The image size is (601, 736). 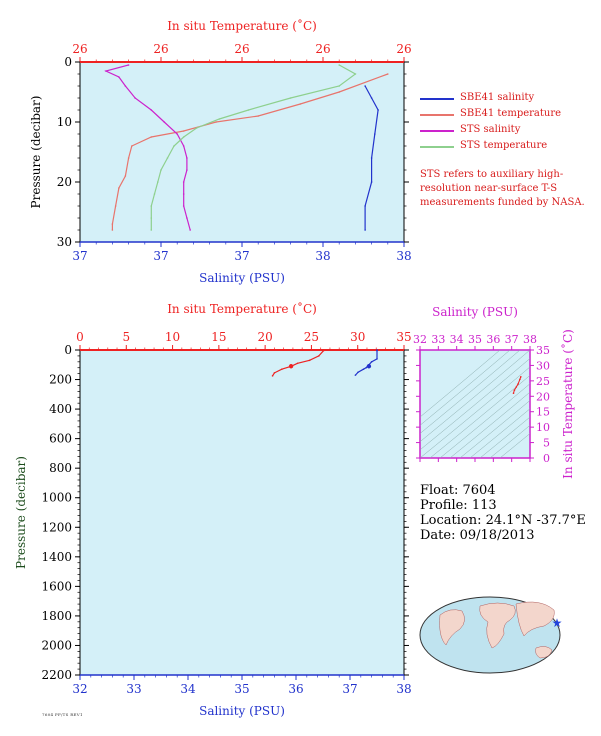 What do you see at coordinates (64, 242) in the screenshot?
I see `y-tick-label: 30` at bounding box center [64, 242].